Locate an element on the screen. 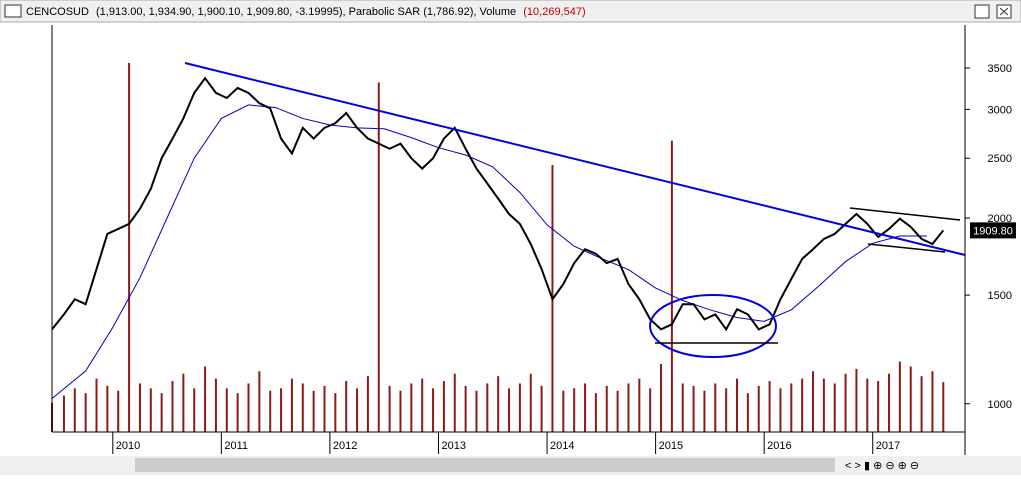 Image resolution: width=1021 pixels, height=480 pixels. volume-label: Volume is located at coordinates (497, 12).